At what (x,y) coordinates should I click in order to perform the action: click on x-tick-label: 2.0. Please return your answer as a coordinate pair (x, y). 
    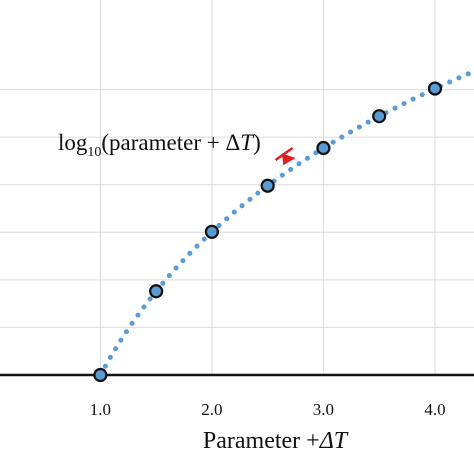
    Looking at the image, I should click on (211, 409).